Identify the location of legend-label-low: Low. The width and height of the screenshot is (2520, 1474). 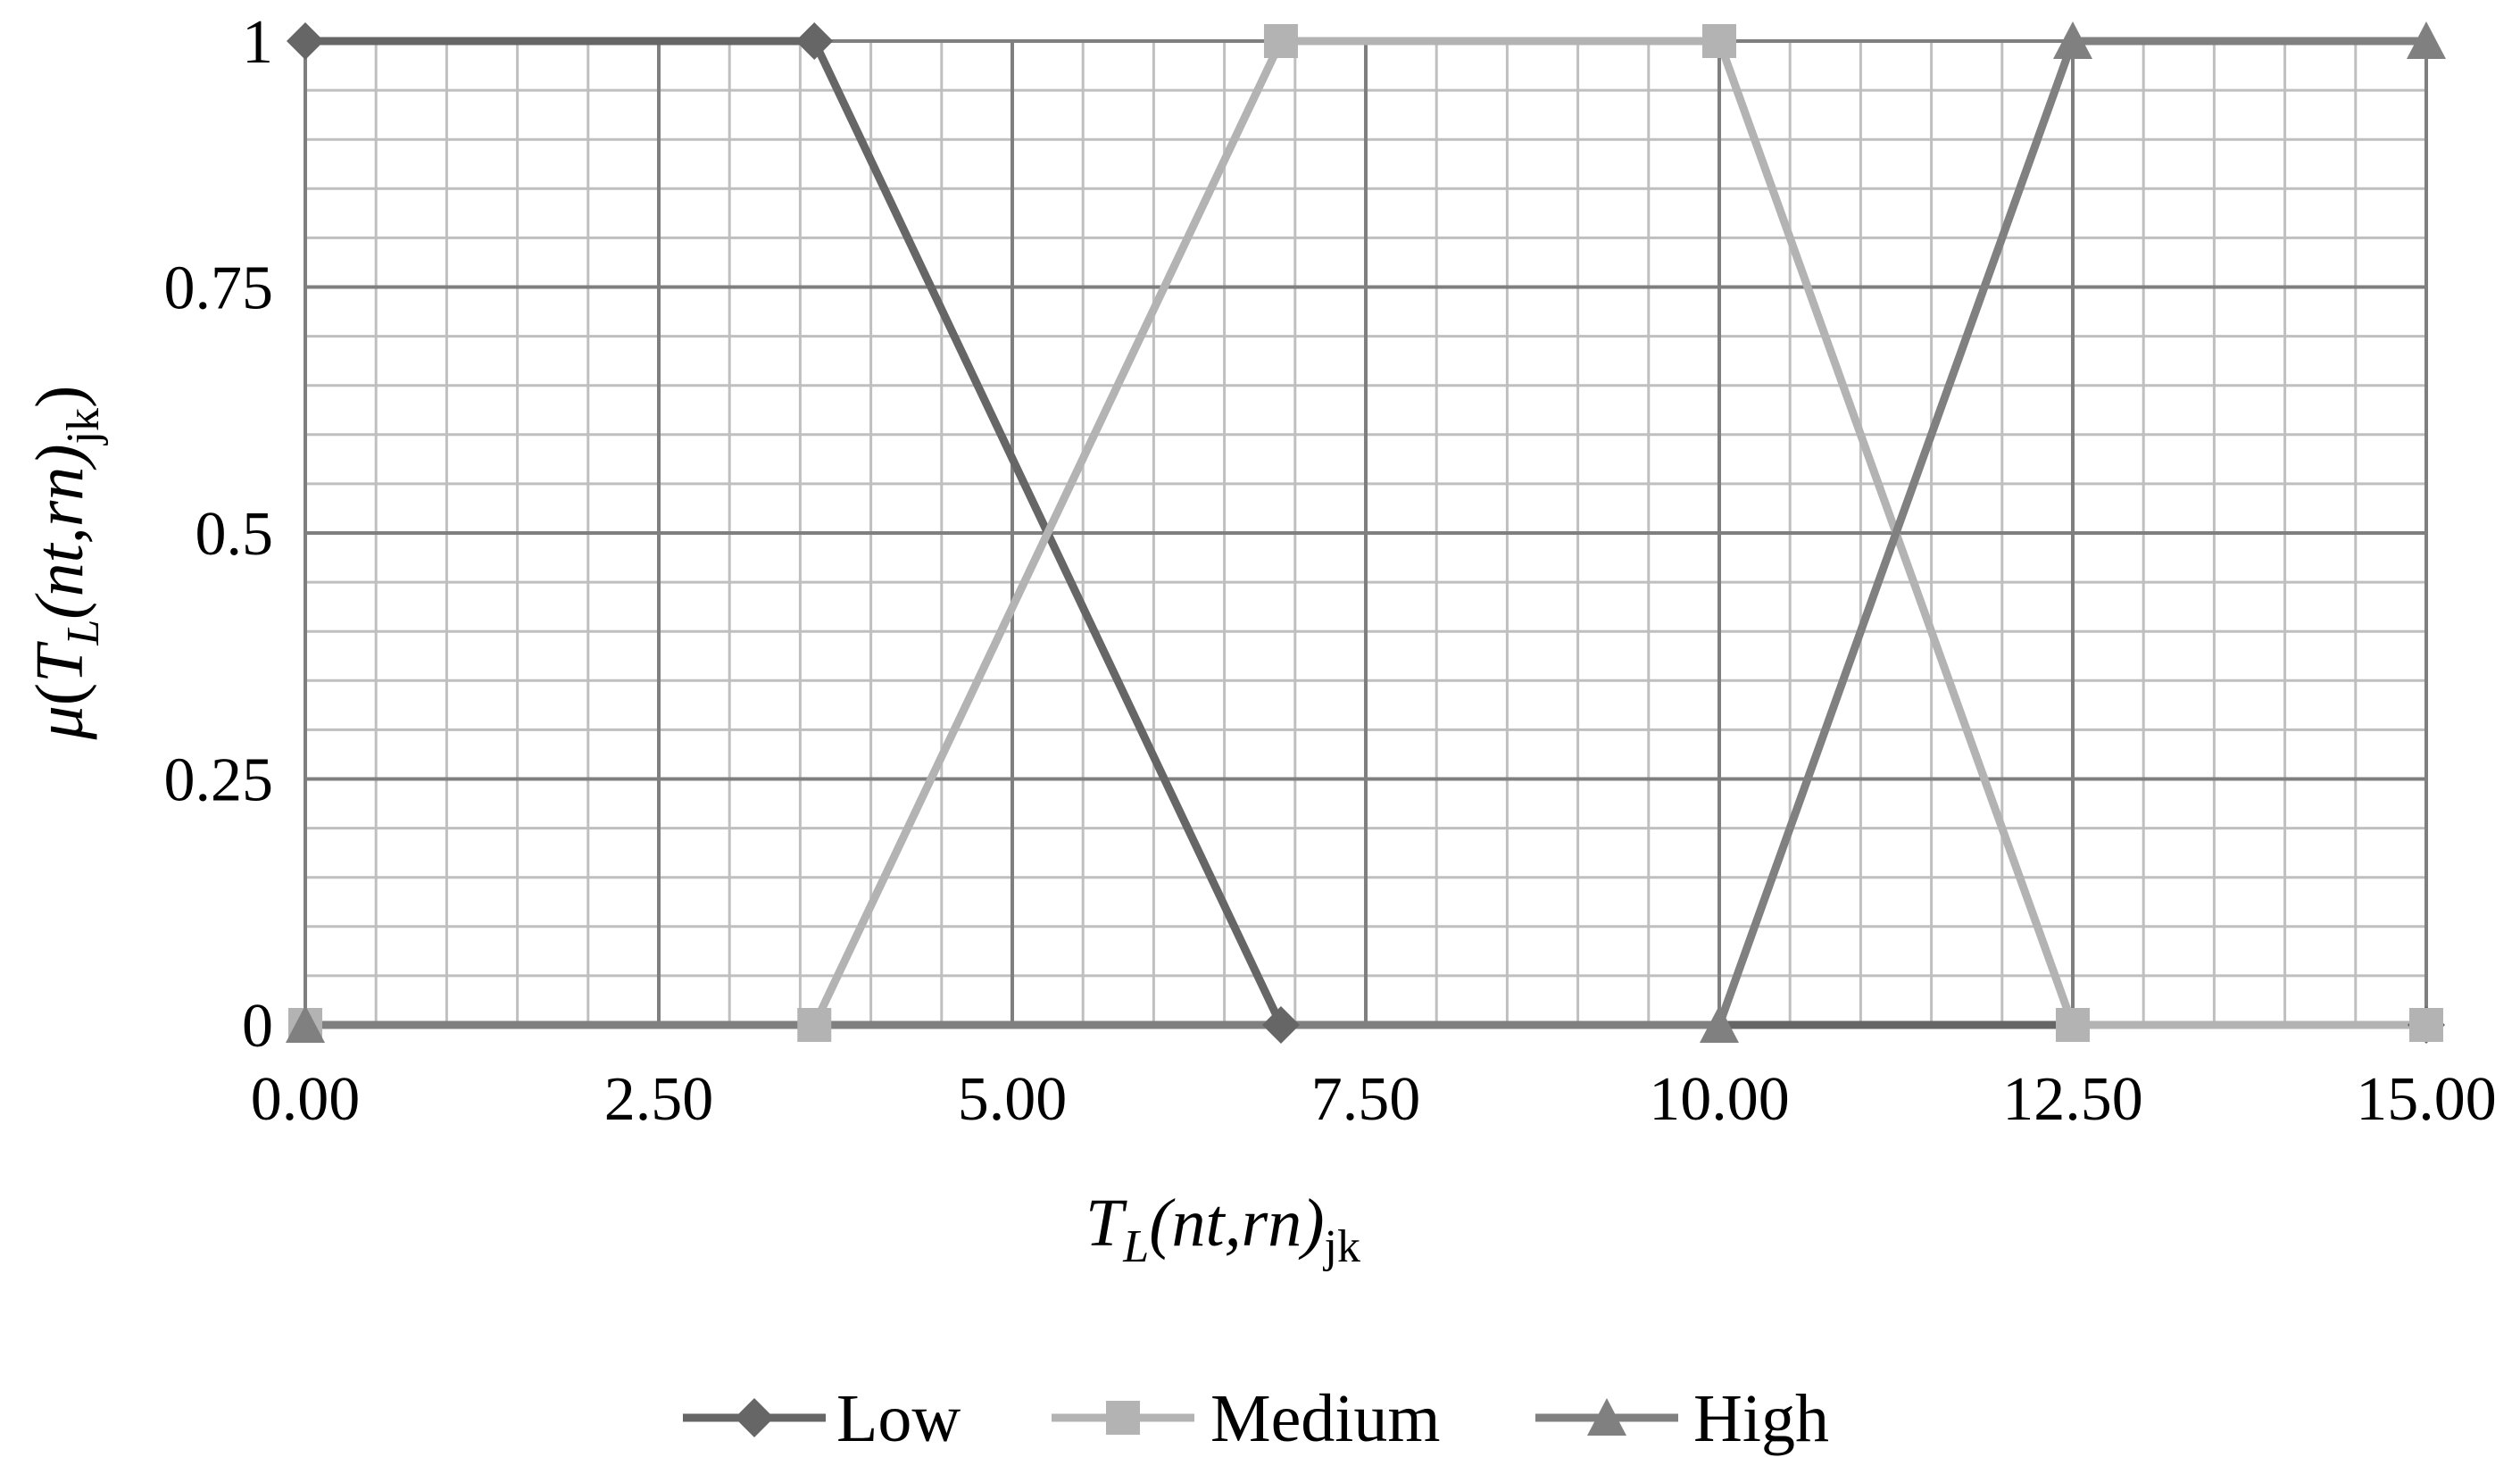
(898, 1418).